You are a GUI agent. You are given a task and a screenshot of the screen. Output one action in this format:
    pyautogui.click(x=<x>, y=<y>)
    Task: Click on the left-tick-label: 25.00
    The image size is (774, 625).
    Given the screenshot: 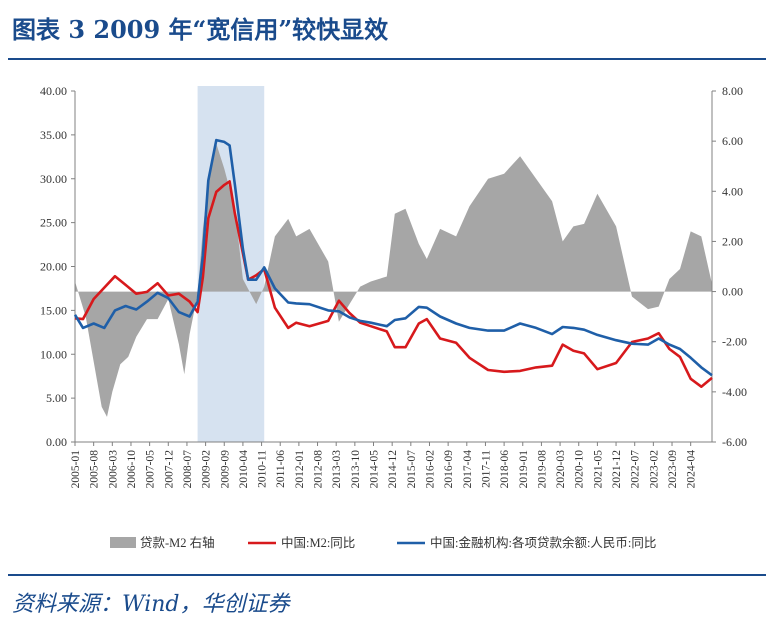 What is the action you would take?
    pyautogui.click(x=53, y=223)
    